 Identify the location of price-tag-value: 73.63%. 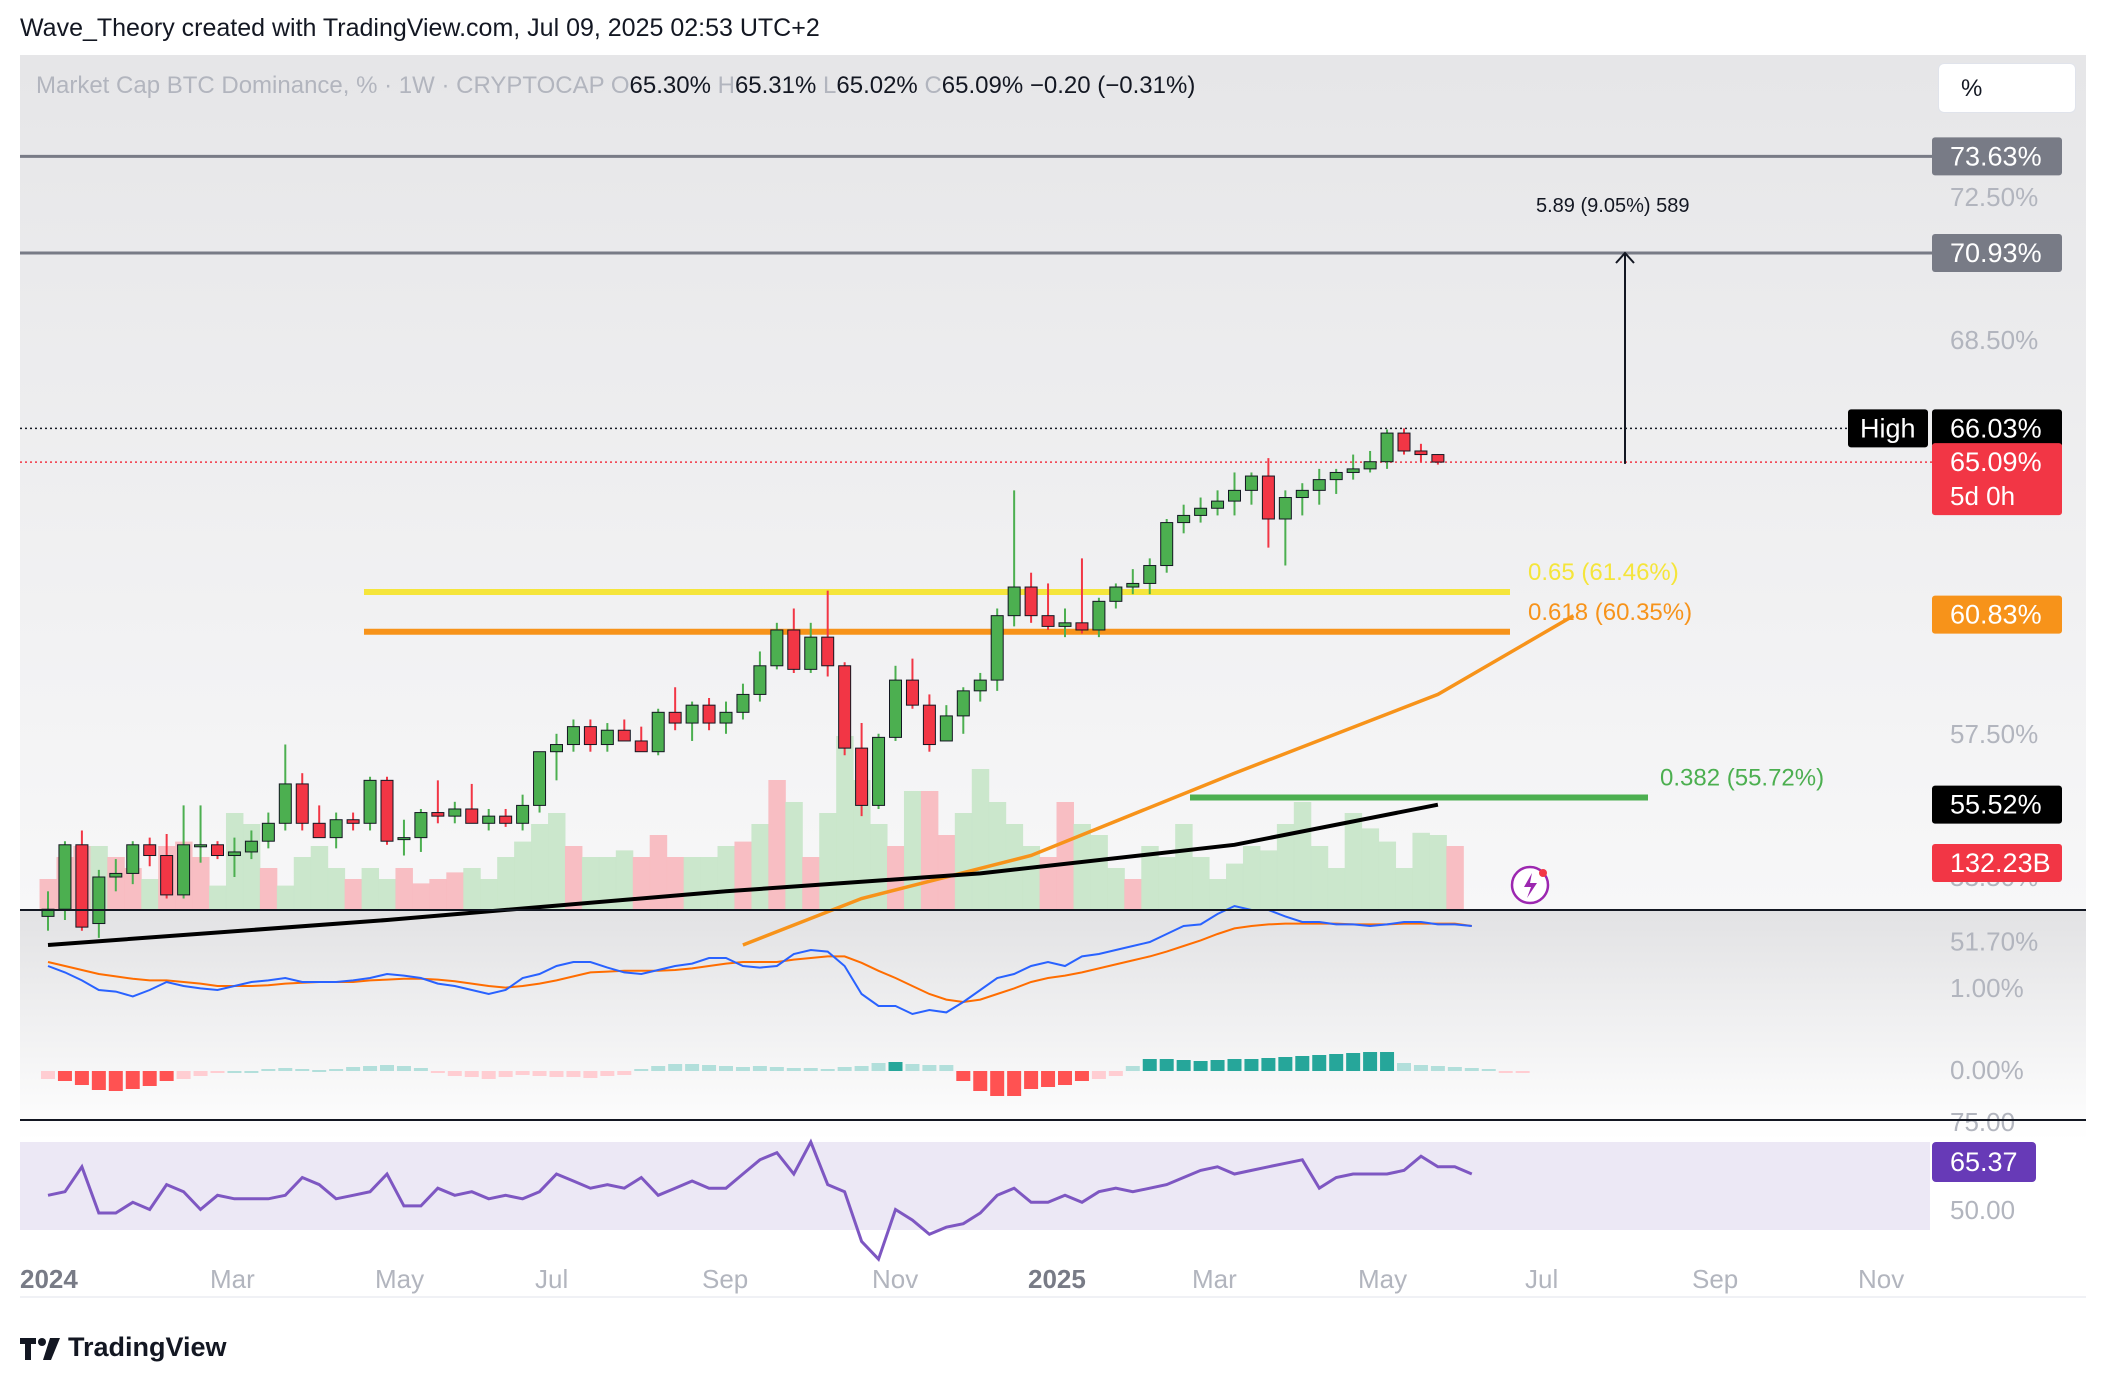
(1996, 156).